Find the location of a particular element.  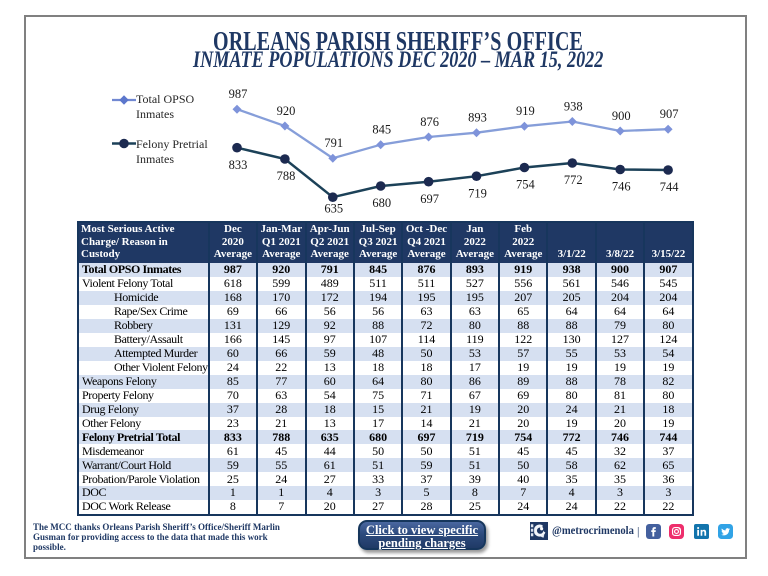

svg-text: 876 is located at coordinates (429, 122).